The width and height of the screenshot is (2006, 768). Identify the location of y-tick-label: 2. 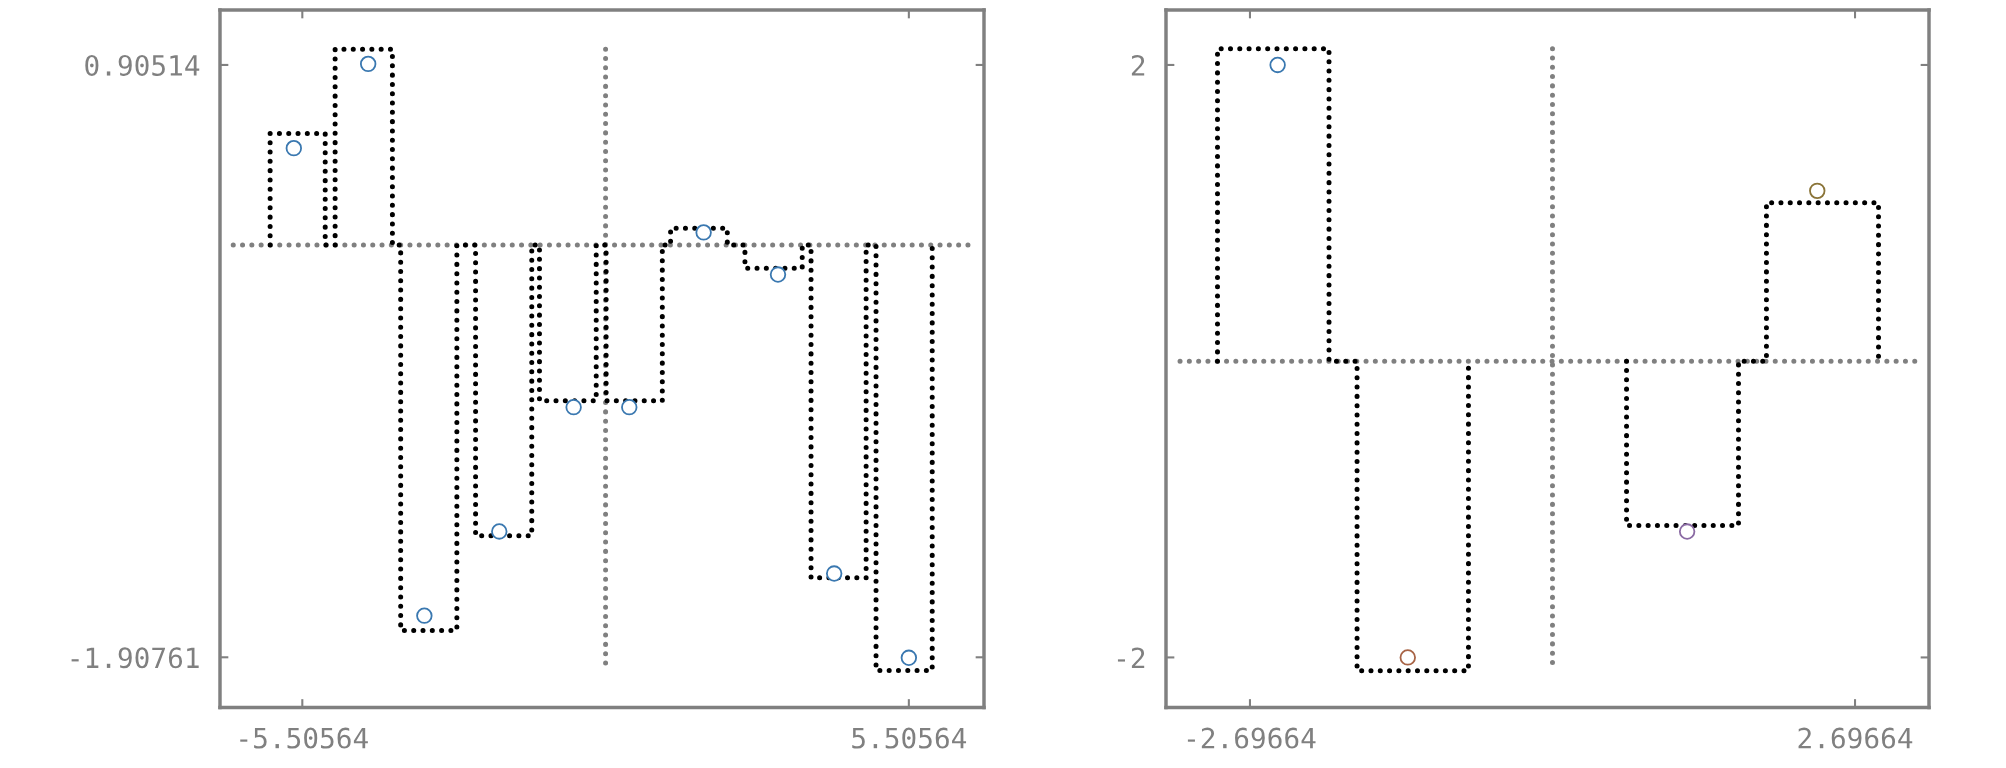
(1138, 65).